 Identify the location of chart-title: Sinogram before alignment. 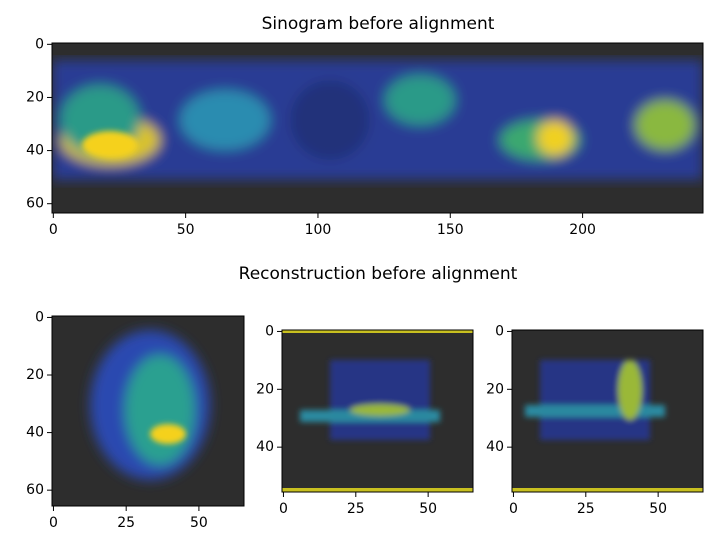
(378, 24).